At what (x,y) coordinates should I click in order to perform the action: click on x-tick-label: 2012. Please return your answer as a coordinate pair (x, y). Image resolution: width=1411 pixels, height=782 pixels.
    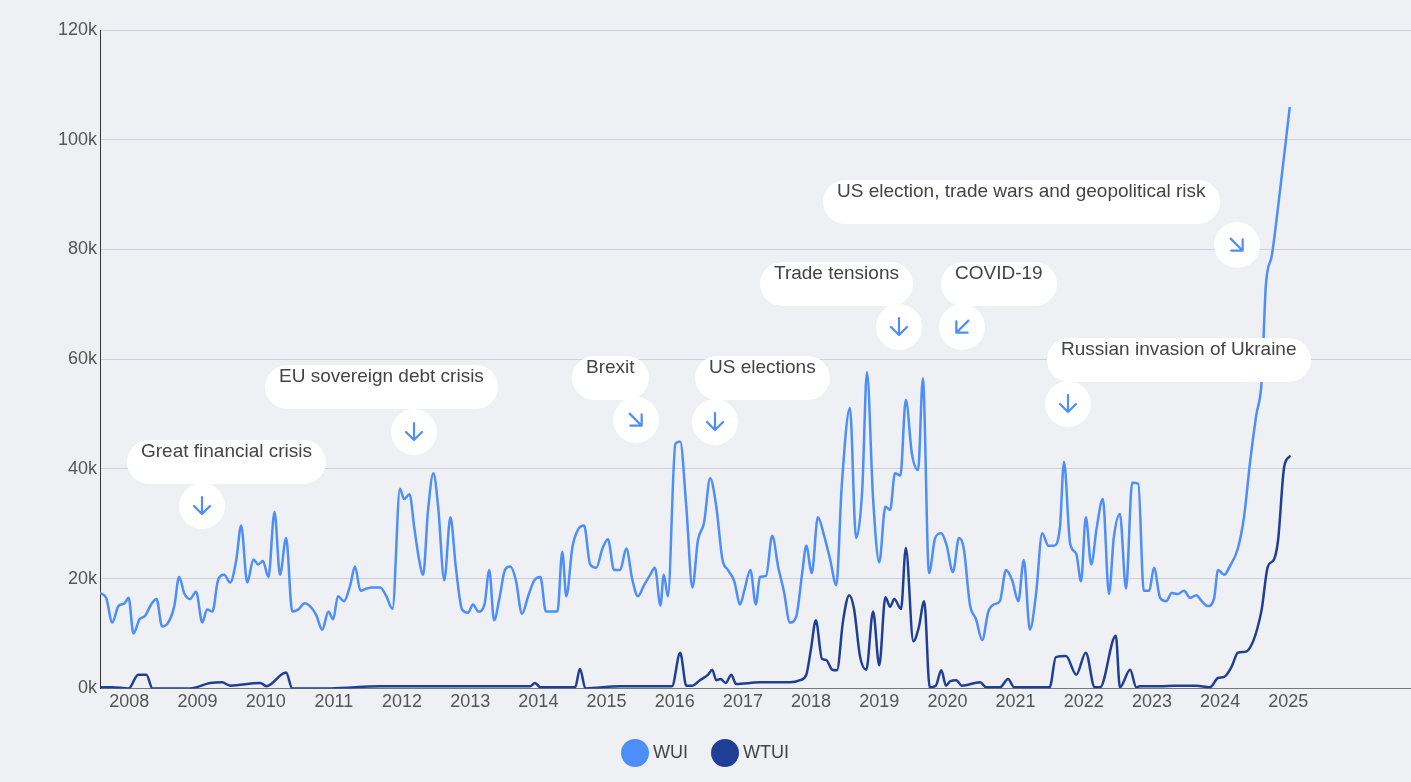
    Looking at the image, I should click on (402, 701).